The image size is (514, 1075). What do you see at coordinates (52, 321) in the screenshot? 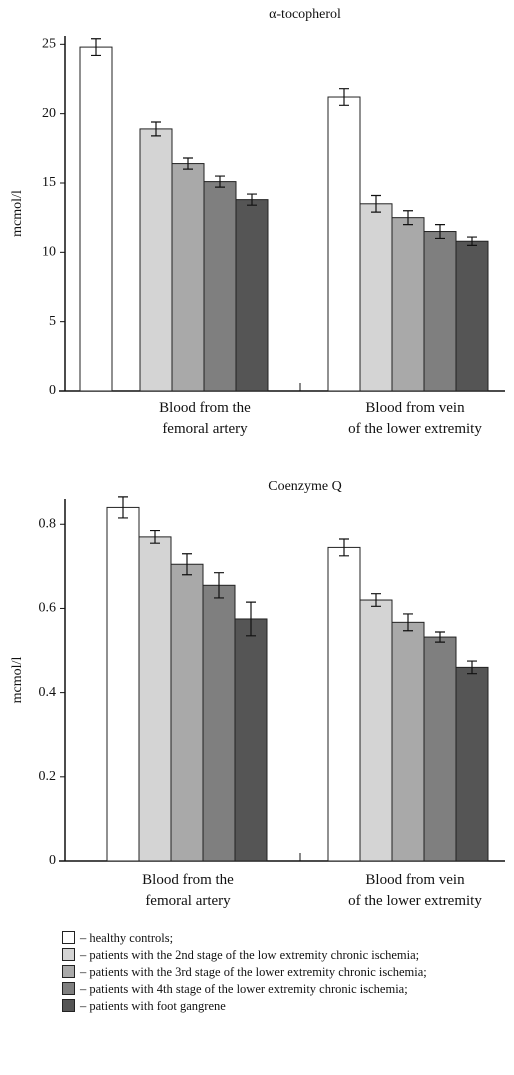
I see `y-tick-label: 5` at bounding box center [52, 321].